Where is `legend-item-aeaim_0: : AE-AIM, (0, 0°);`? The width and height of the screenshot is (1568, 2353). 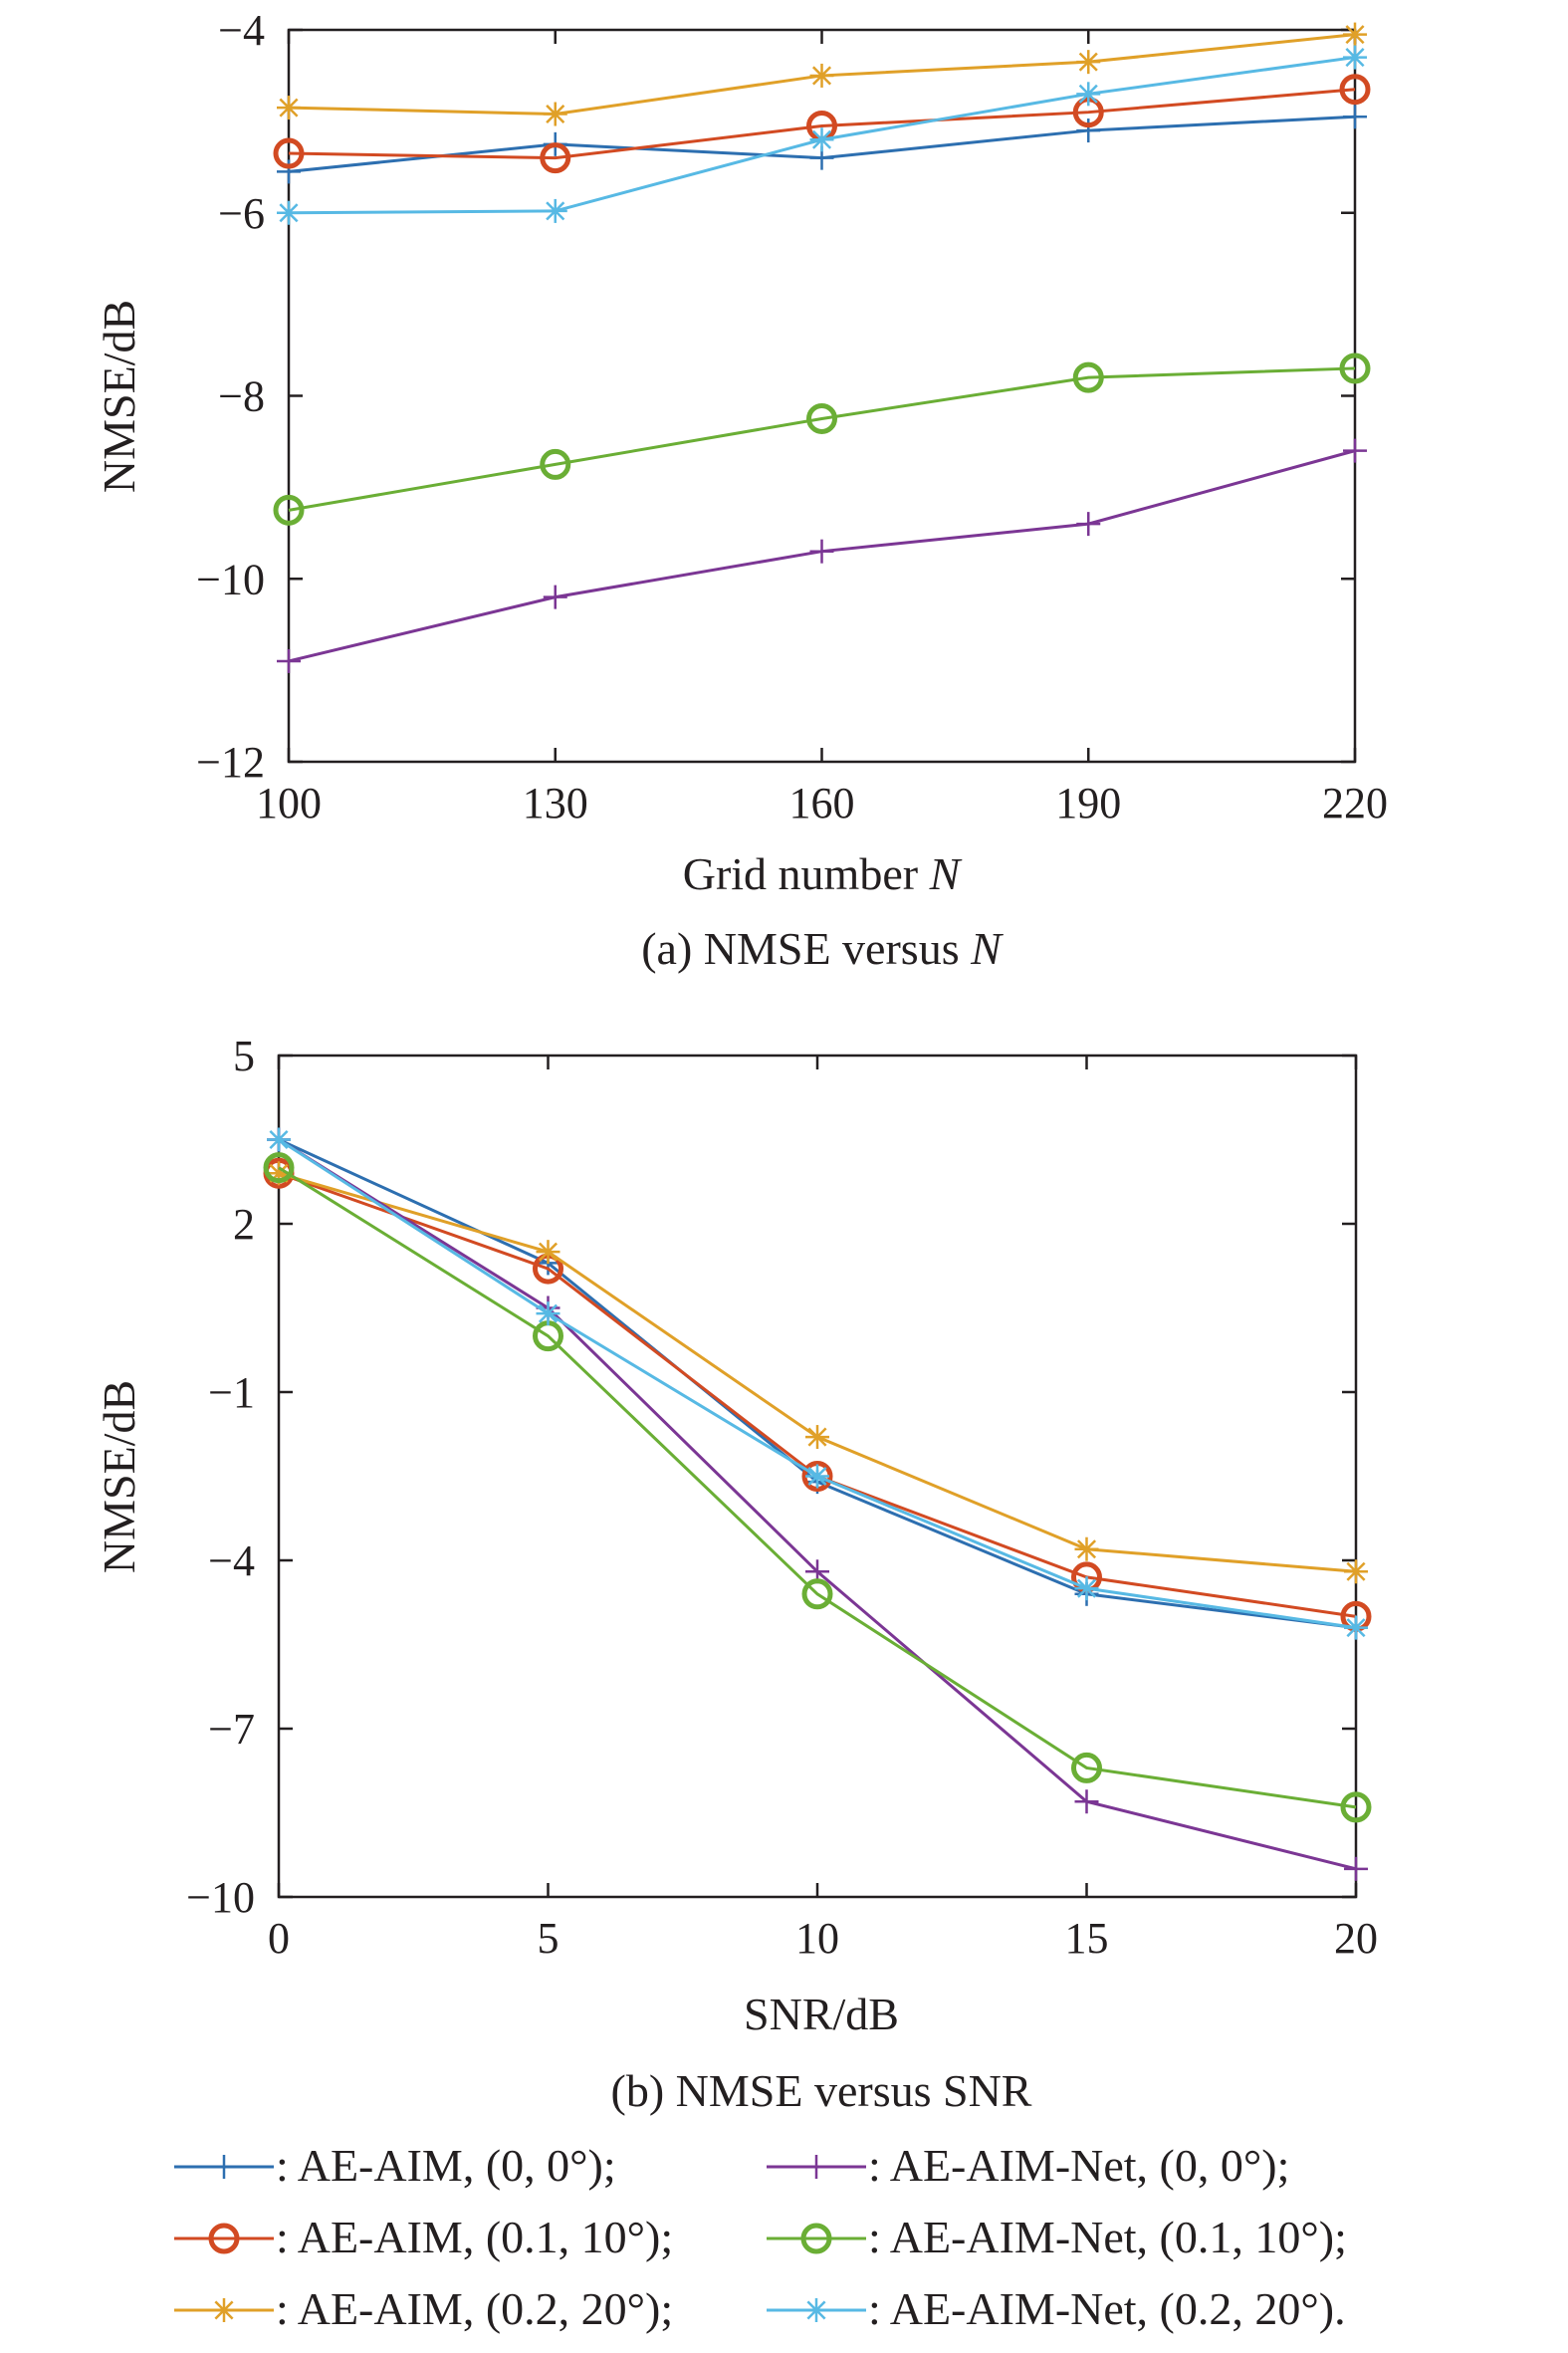 legend-item-aeaim_0: : AE-AIM, (0, 0°); is located at coordinates (395, 2166).